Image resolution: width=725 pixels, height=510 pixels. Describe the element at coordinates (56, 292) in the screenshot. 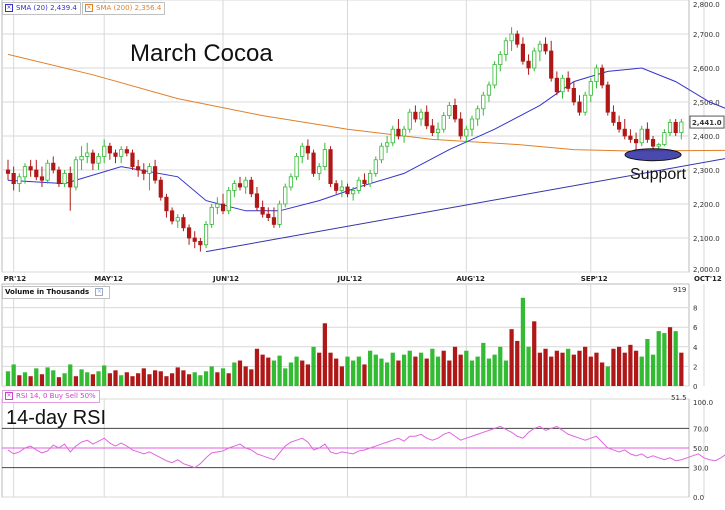

I see `volume-legend: Volume in Thousands ×` at that location.